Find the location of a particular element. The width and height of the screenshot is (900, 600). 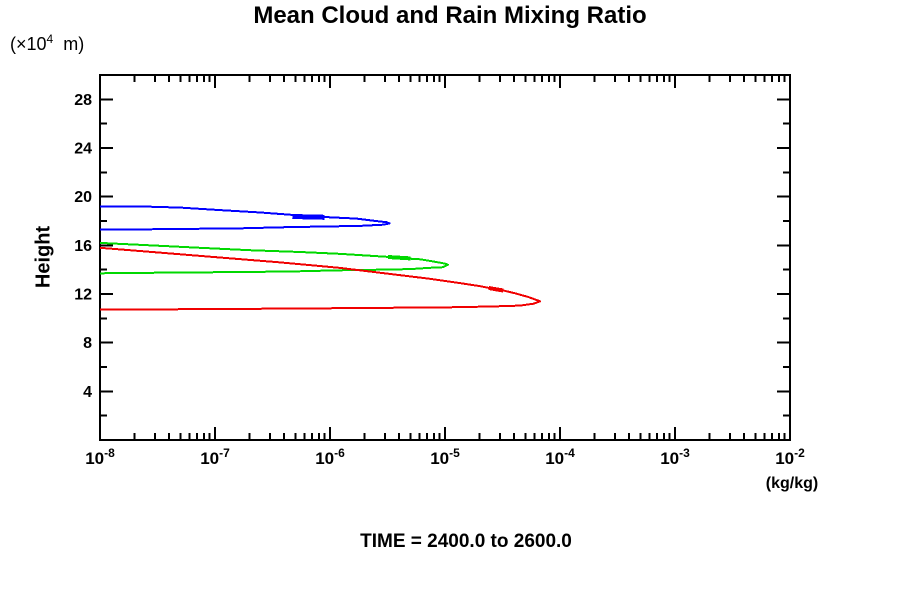

y-tick-label: 8 is located at coordinates (87, 343).